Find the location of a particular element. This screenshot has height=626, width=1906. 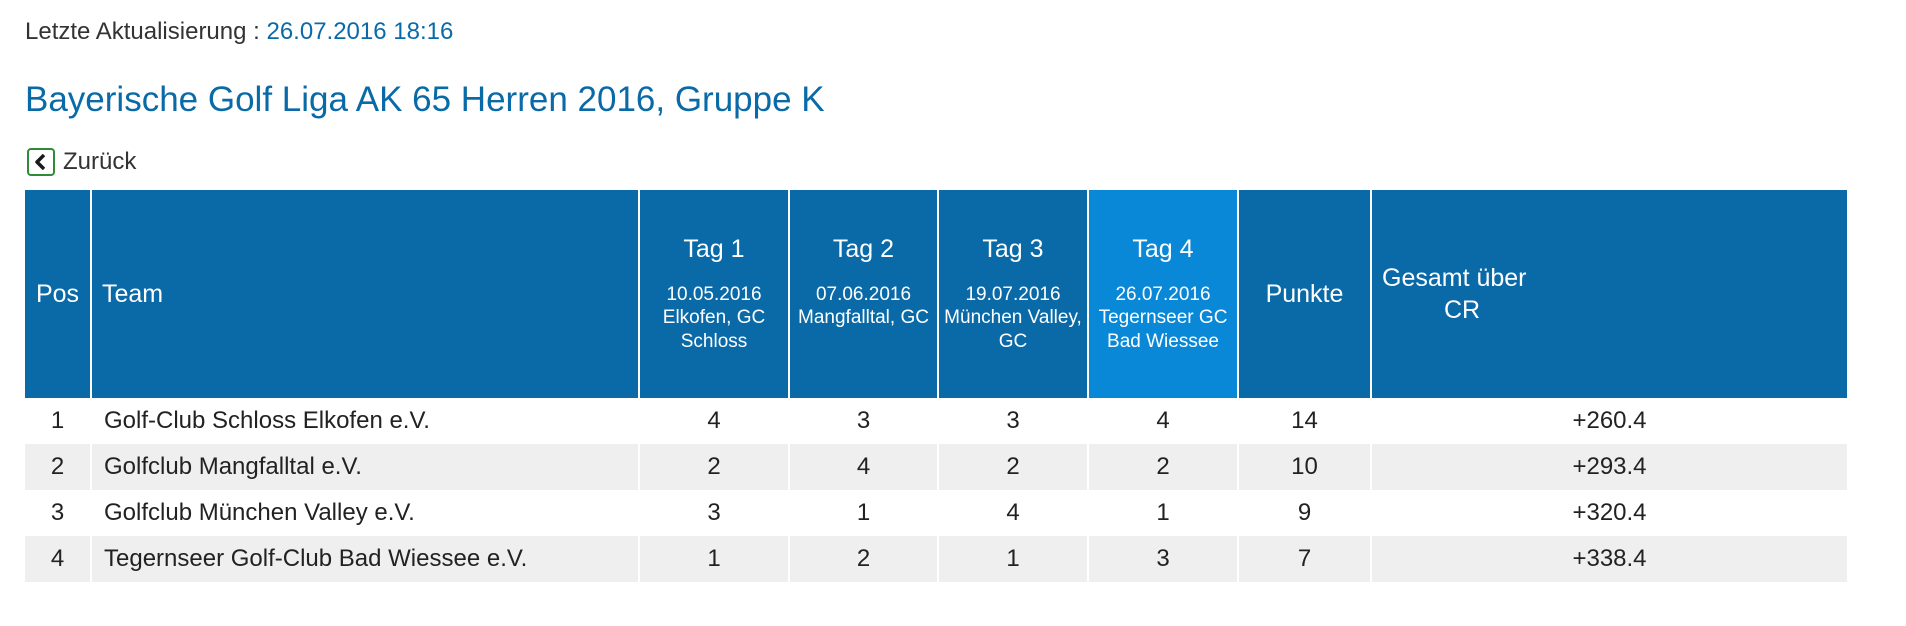

cell-tag-2: 2 is located at coordinates (864, 559).